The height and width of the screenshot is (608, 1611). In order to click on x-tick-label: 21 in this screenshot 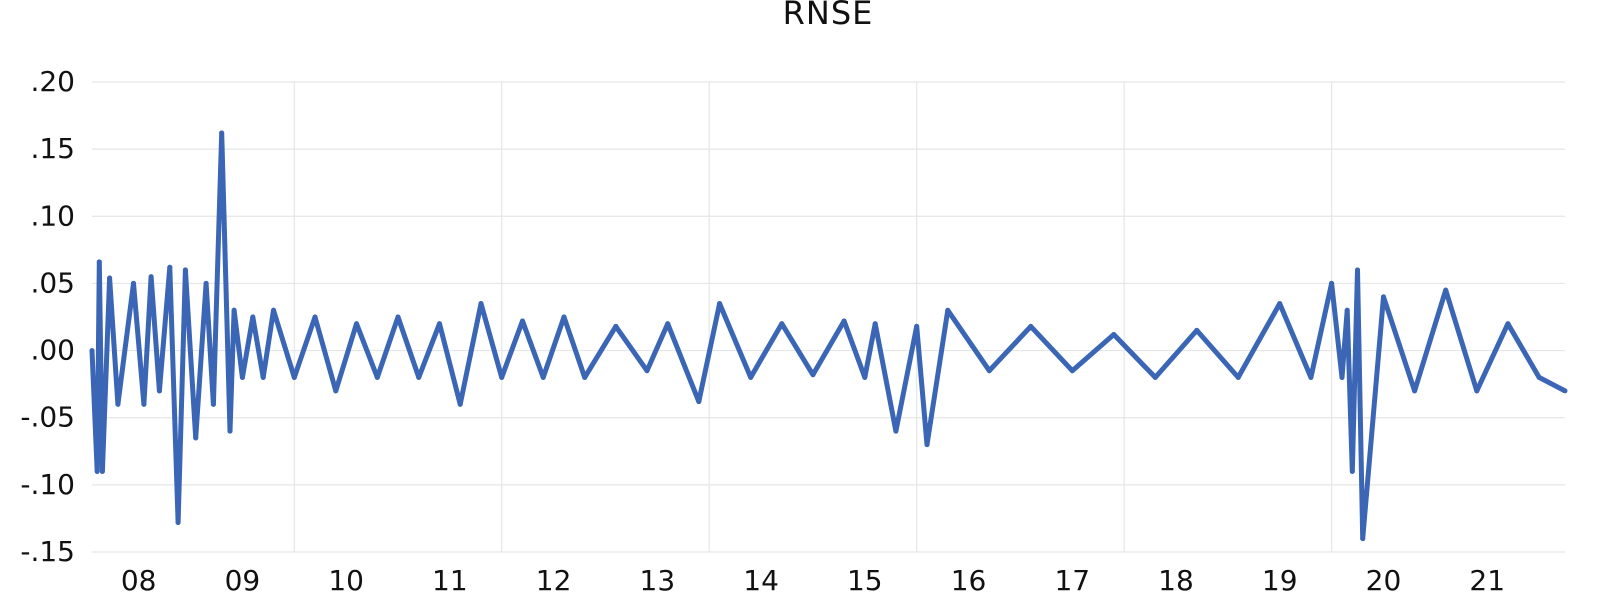, I will do `click(1487, 580)`.